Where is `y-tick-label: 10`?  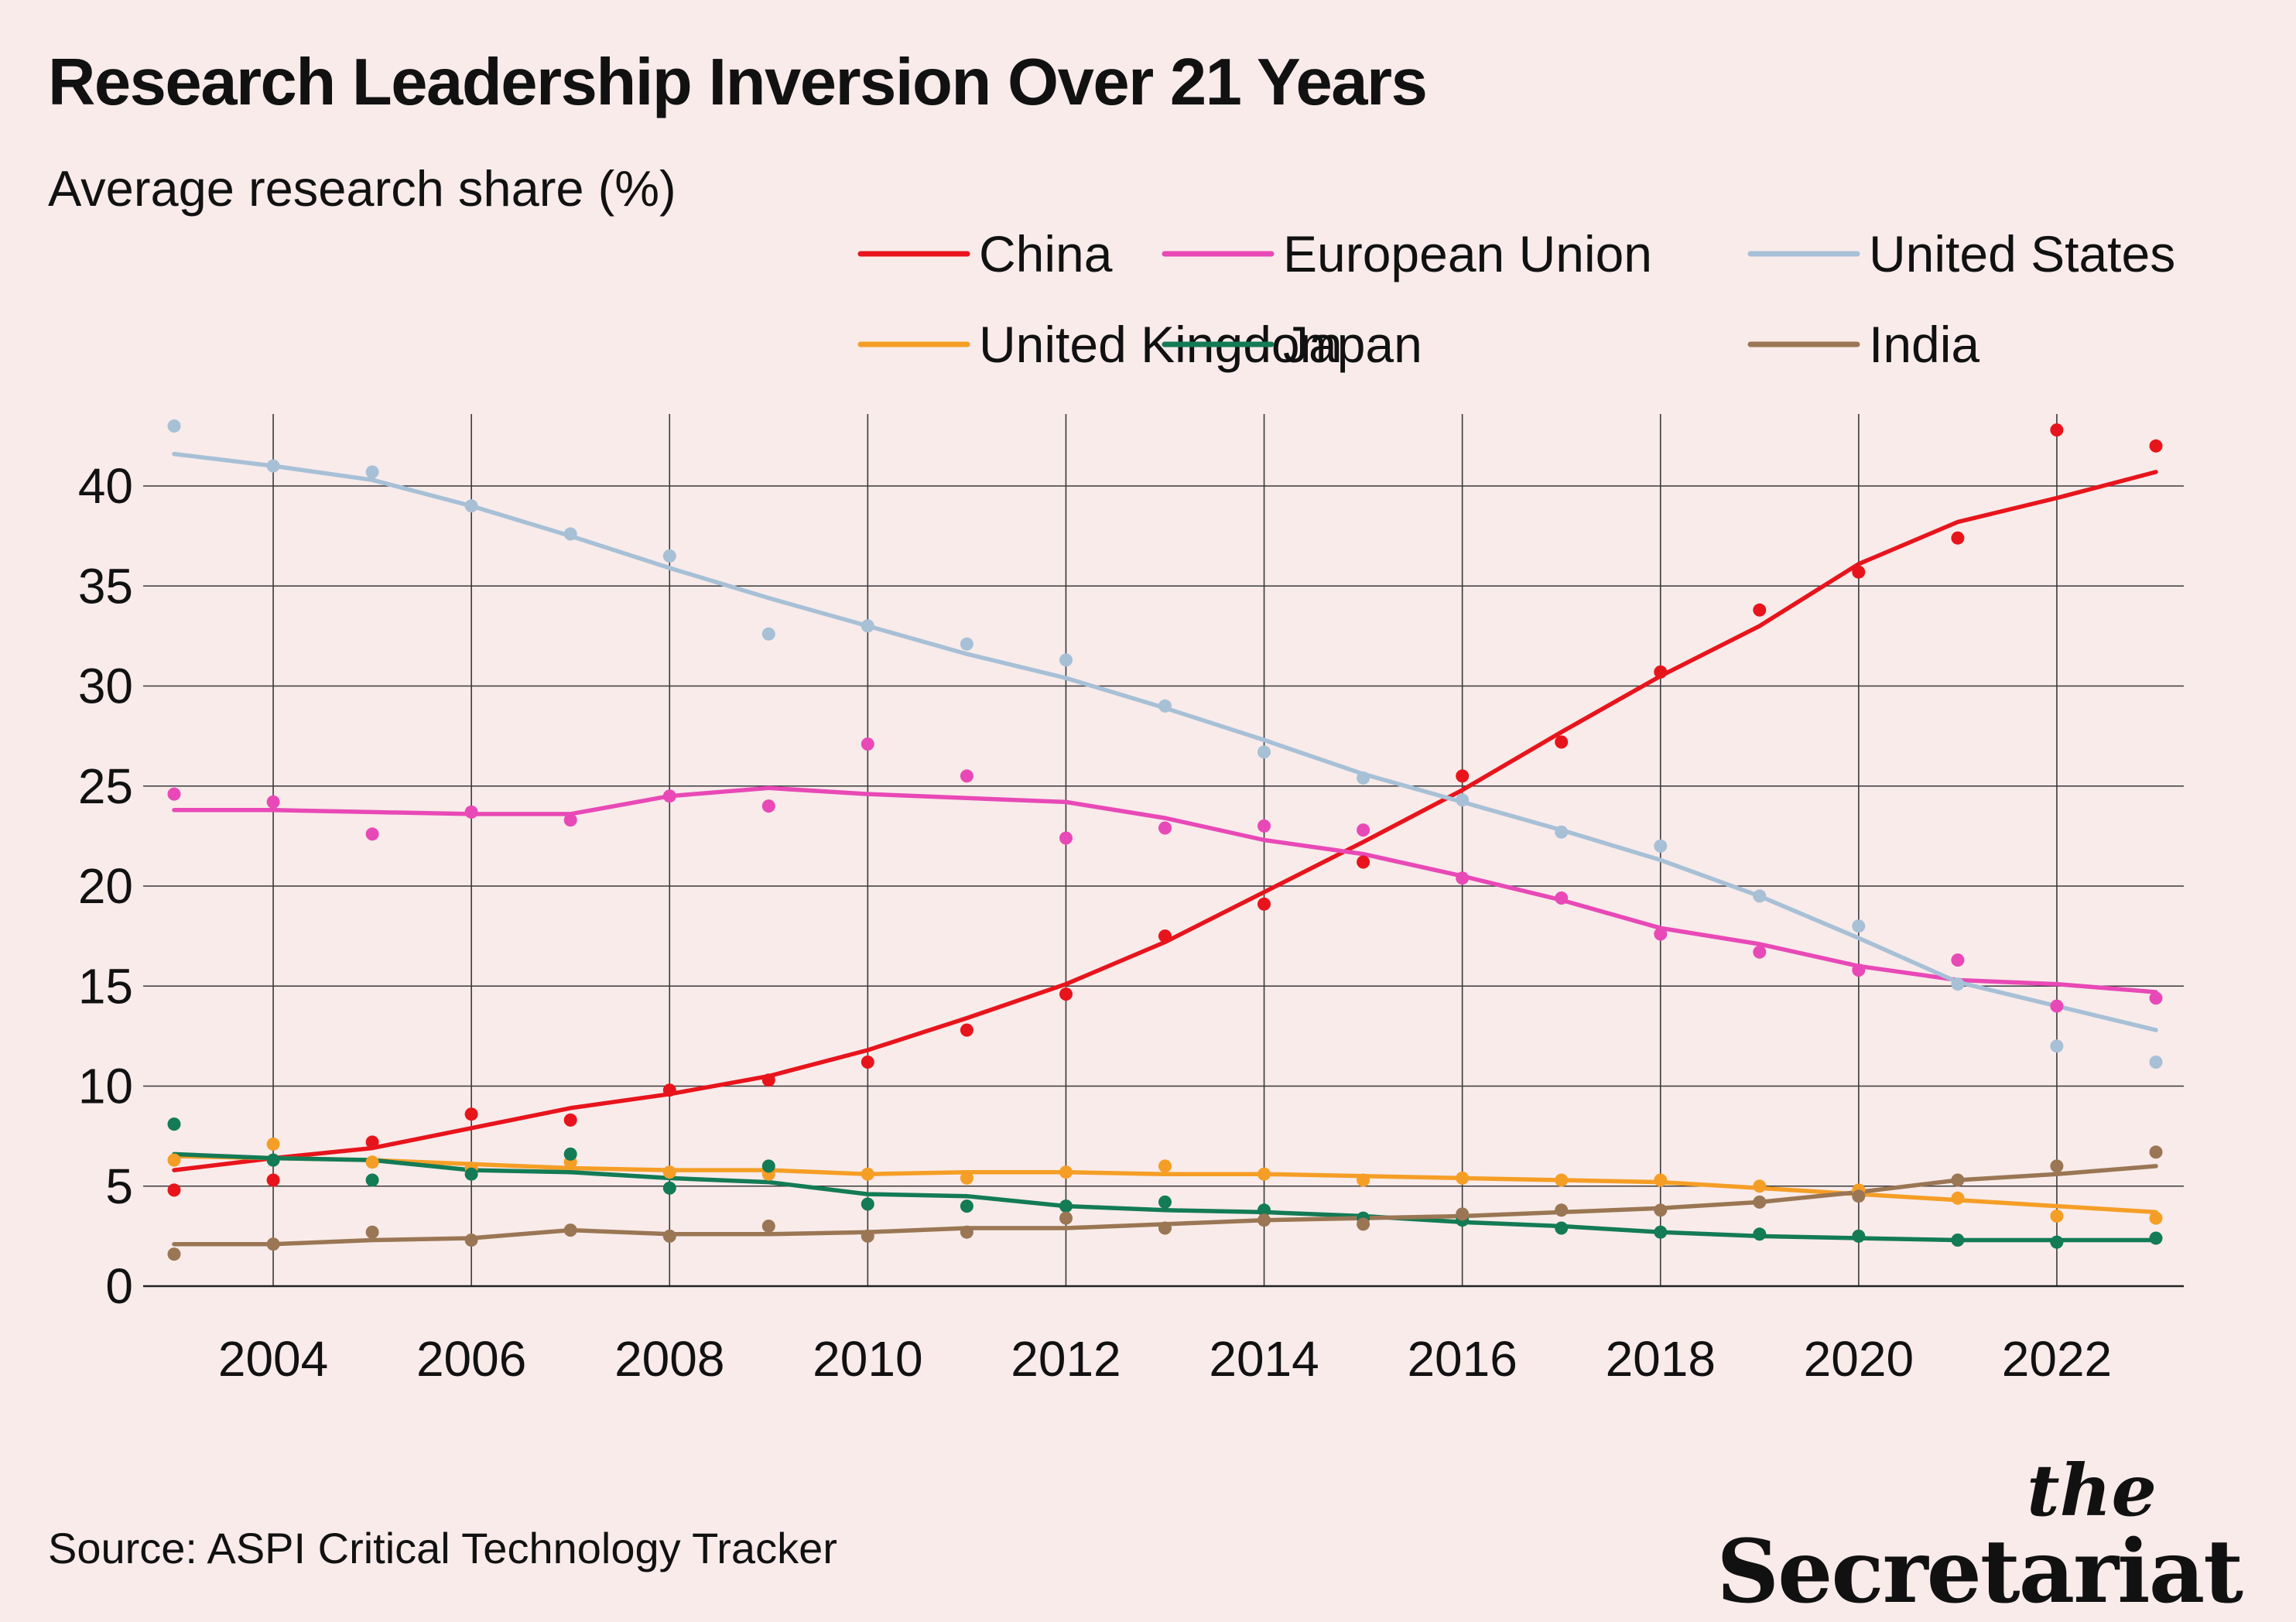 y-tick-label: 10 is located at coordinates (105, 1086).